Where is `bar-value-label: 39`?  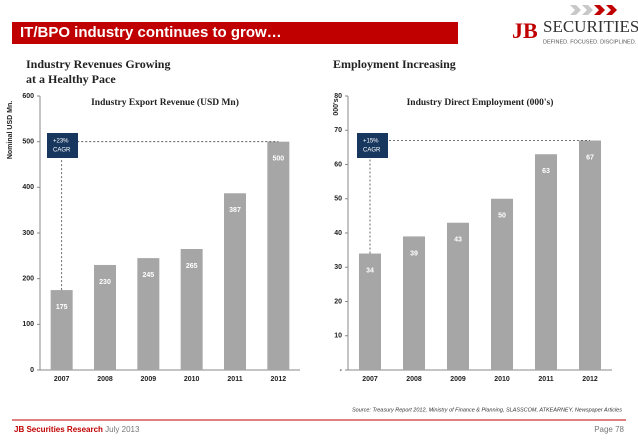 bar-value-label: 39 is located at coordinates (414, 253).